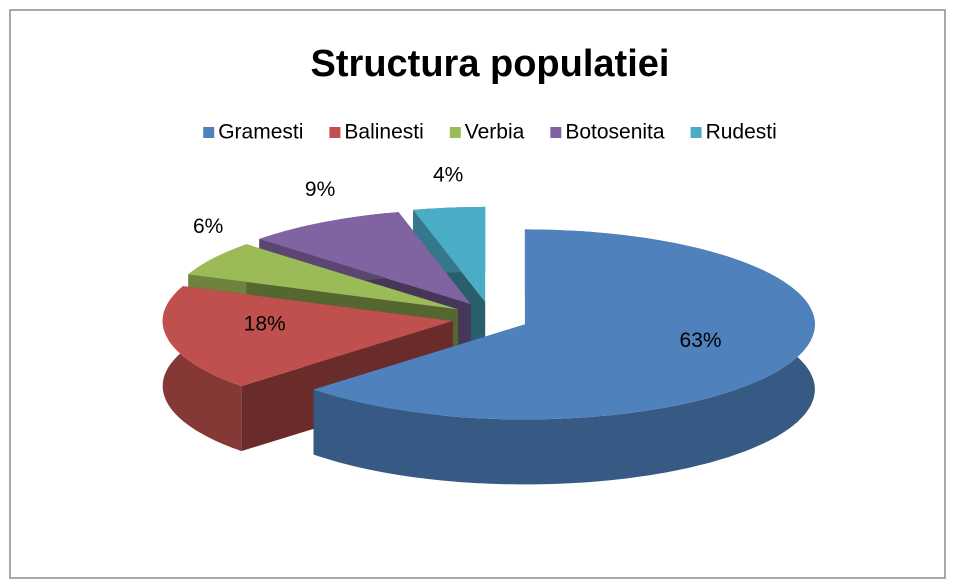 This screenshot has height=580, width=956. Describe the element at coordinates (260, 132) in the screenshot. I see `legend-label: Gramesti` at that location.